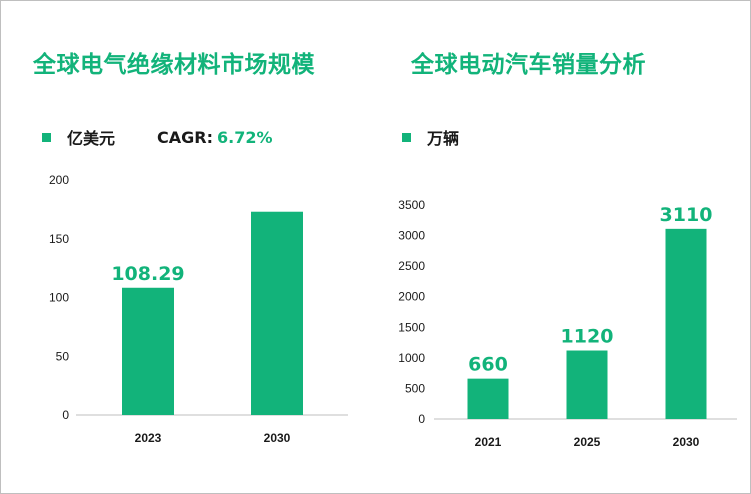 Image resolution: width=751 pixels, height=494 pixels. I want to click on right-data-label: 3110, so click(686, 215).